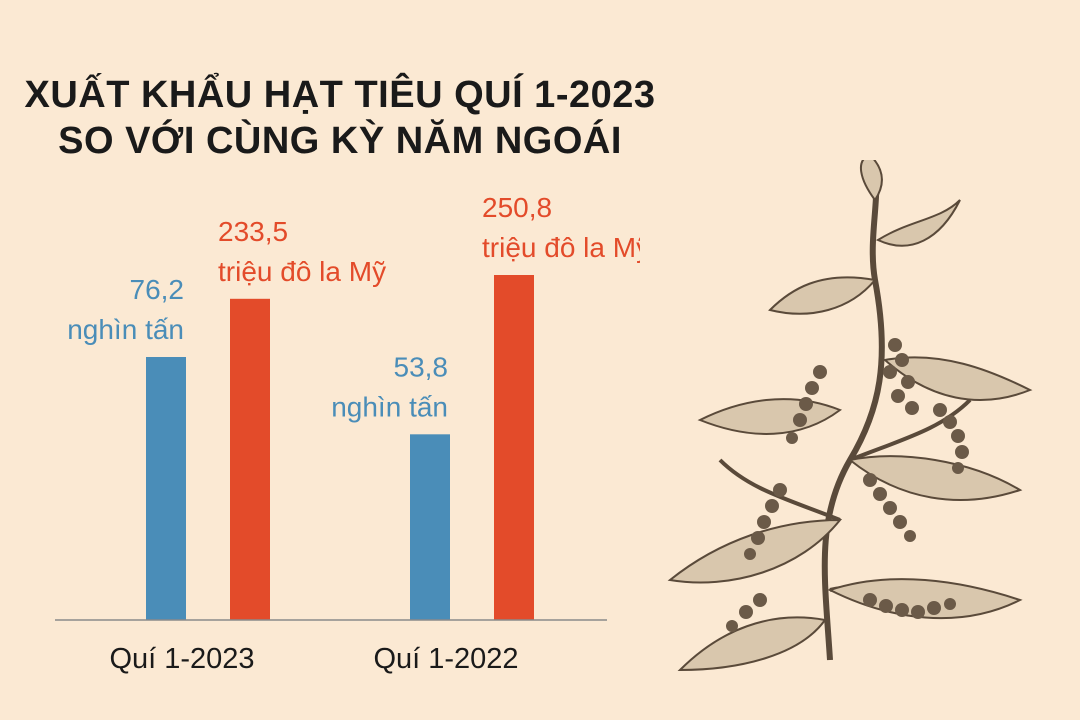 The image size is (1080, 720). I want to click on value-label-series0-cat1: 53,8, so click(421, 366).